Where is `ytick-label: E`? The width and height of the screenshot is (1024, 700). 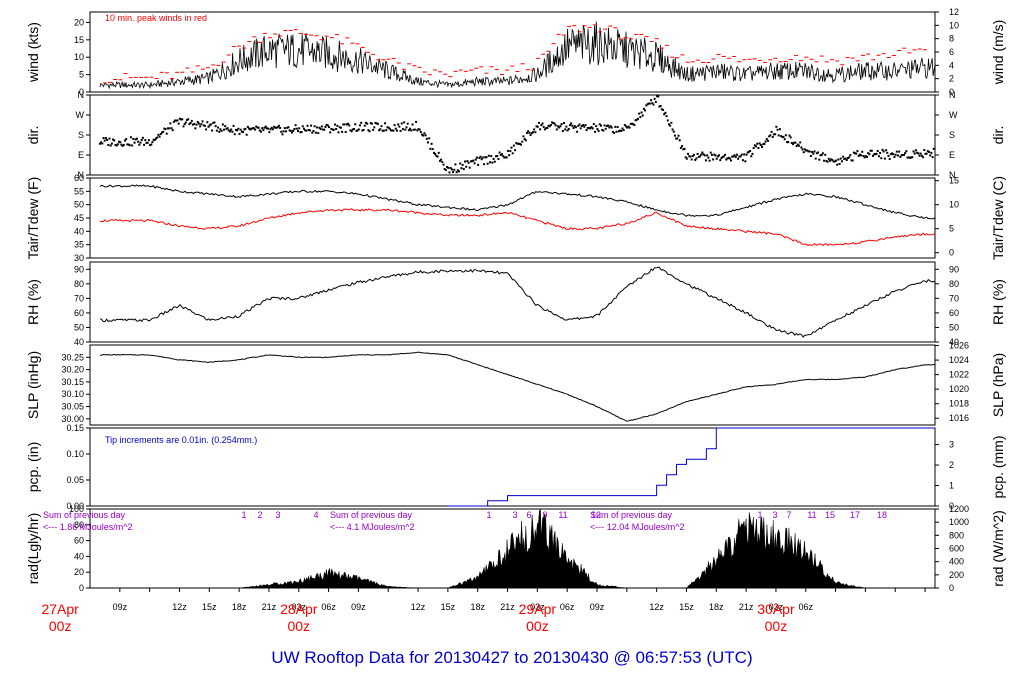
ytick-label: E is located at coordinates (952, 155).